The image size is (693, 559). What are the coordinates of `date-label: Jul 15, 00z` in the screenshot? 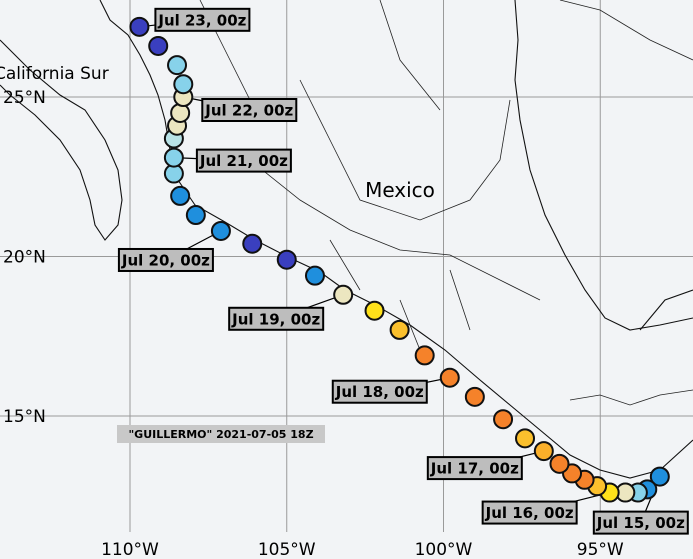 It's located at (640, 523).